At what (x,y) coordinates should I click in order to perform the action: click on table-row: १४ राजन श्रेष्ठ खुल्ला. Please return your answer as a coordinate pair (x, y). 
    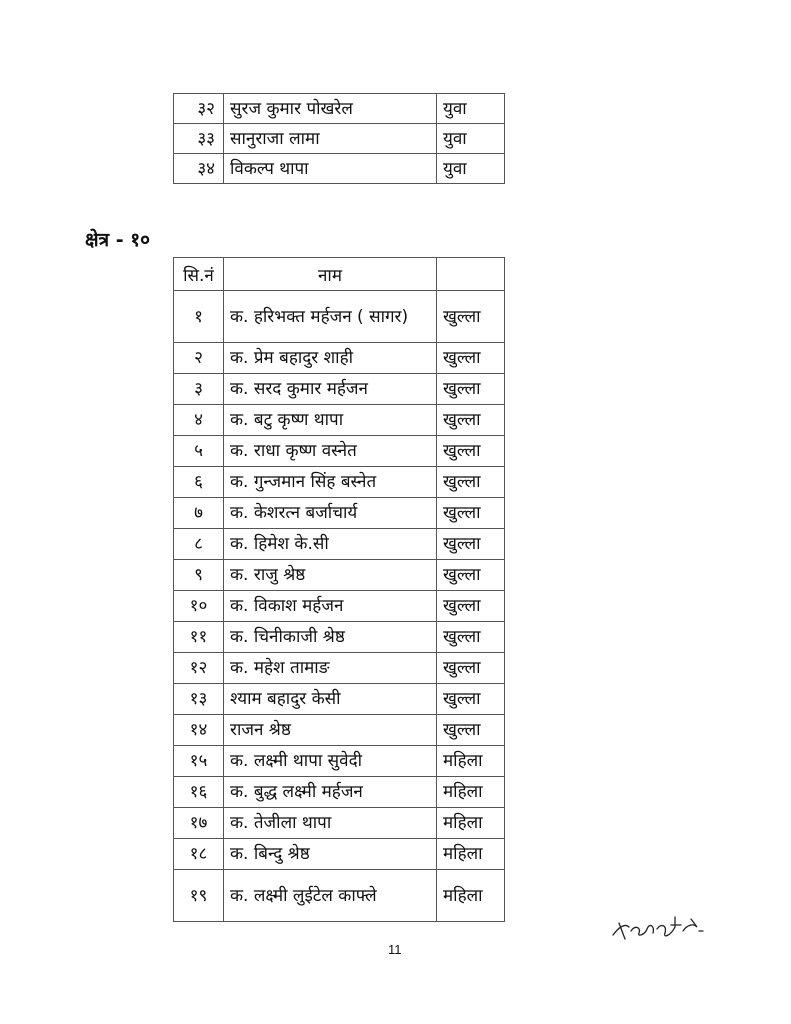
    Looking at the image, I should click on (339, 730).